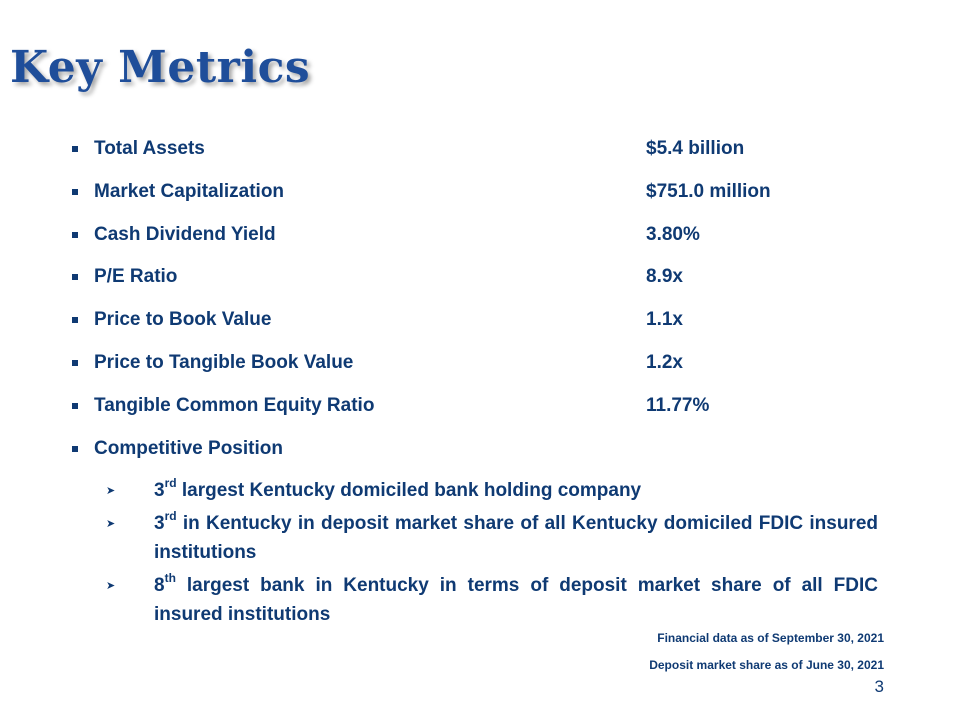  I want to click on metric-label: Tangible Common Equity Ratio, so click(234, 405).